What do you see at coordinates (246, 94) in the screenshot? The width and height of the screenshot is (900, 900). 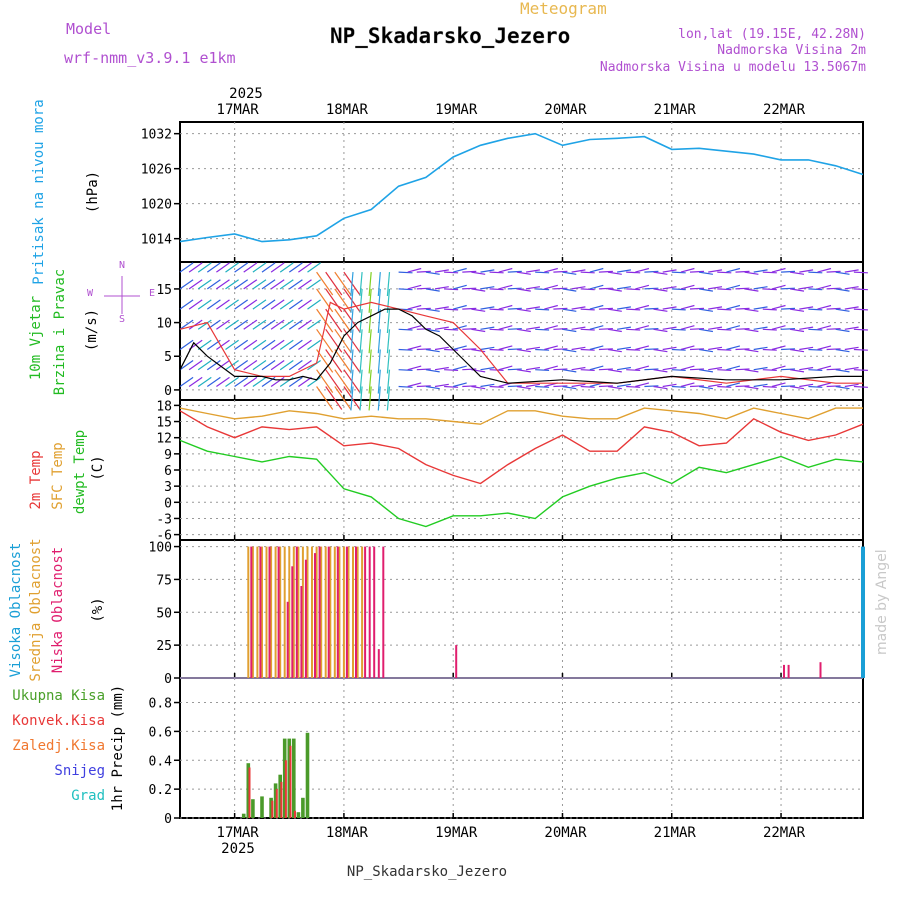 I see `year-top: 2025` at bounding box center [246, 94].